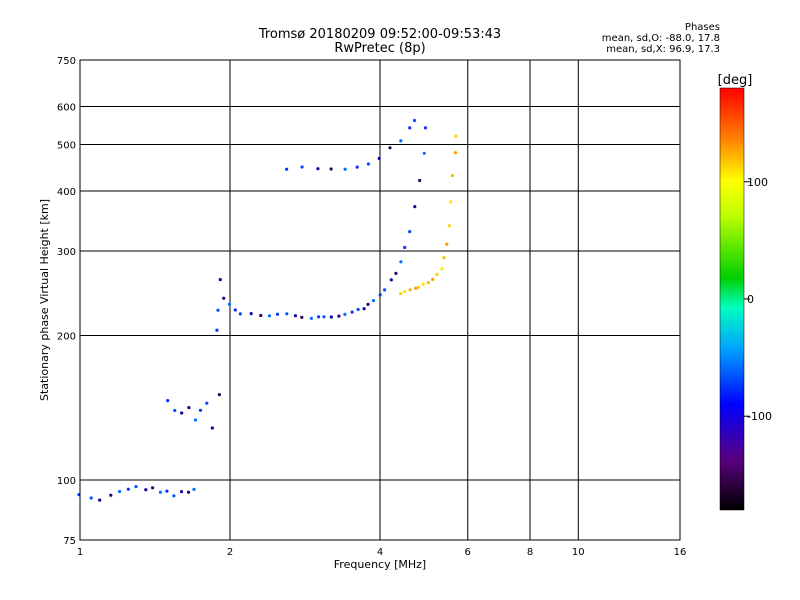 The image size is (800, 600). What do you see at coordinates (66, 252) in the screenshot?
I see `y-tick-label: 300` at bounding box center [66, 252].